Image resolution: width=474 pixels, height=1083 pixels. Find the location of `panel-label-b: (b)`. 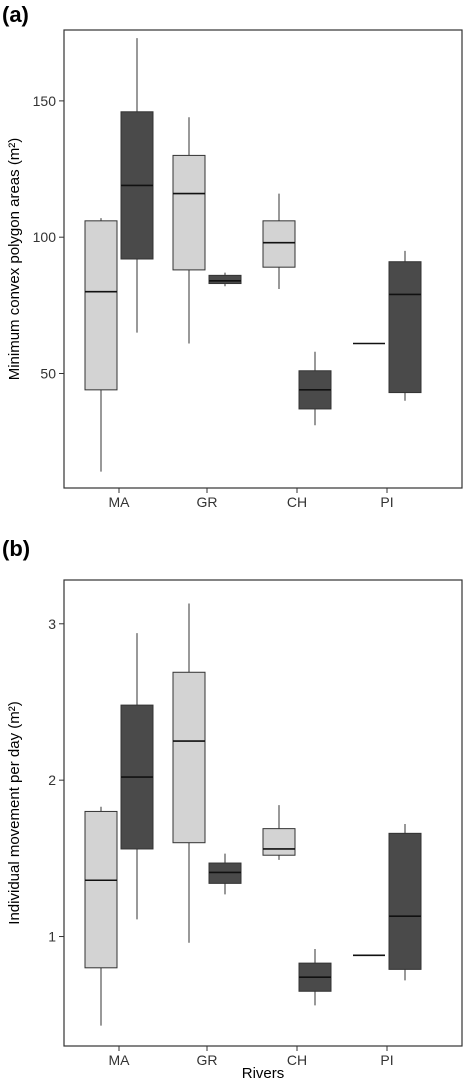

panel-label-b: (b) is located at coordinates (16, 548).